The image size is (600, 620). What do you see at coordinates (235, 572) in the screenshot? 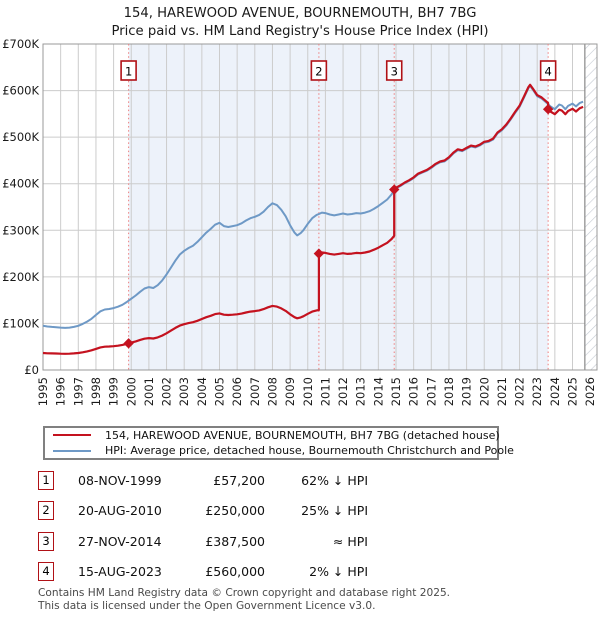
I see `sale-price: £560,000` at bounding box center [235, 572].